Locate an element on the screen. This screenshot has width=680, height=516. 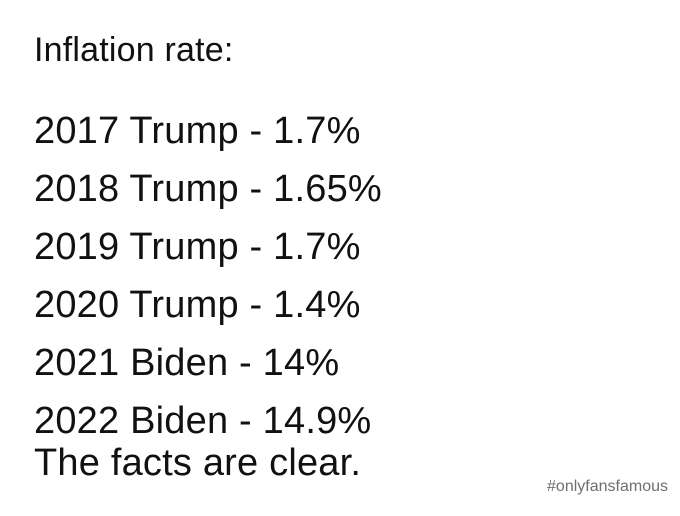
post-heading: Inflation rate: is located at coordinates (134, 50).